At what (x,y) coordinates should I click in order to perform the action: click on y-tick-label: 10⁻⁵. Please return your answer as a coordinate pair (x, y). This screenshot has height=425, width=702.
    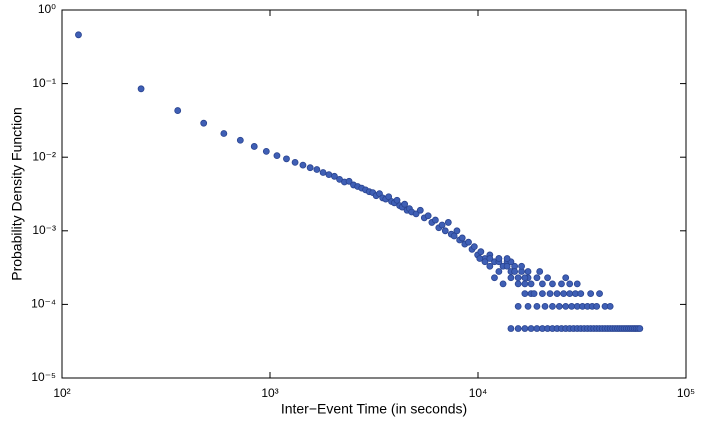
    Looking at the image, I should click on (43, 377).